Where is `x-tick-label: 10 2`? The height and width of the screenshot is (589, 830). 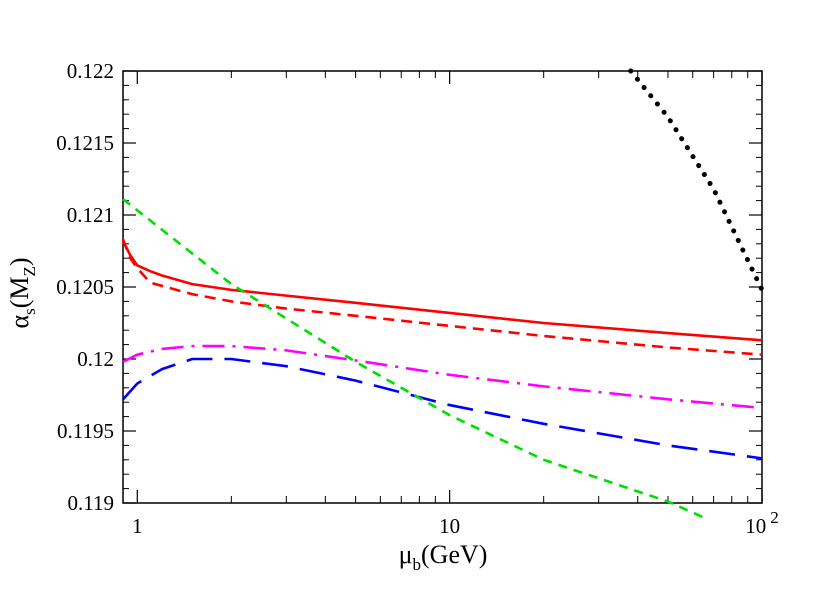 x-tick-label: 10 2 is located at coordinates (762, 523).